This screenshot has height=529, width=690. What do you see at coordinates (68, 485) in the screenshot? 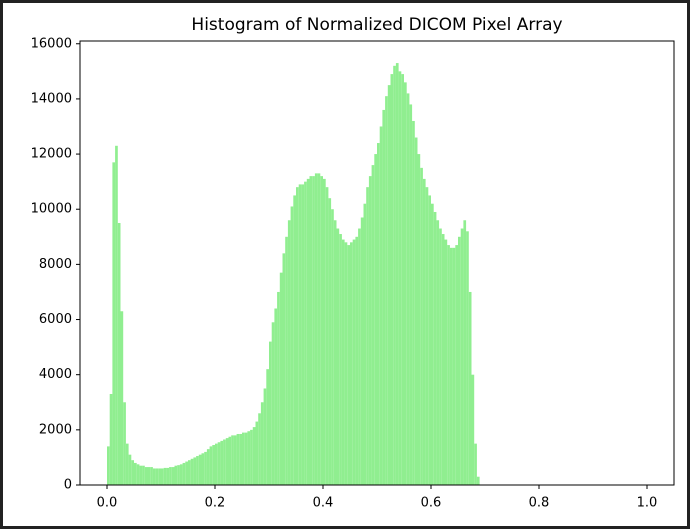
I see `y-tick-label: 0` at bounding box center [68, 485].